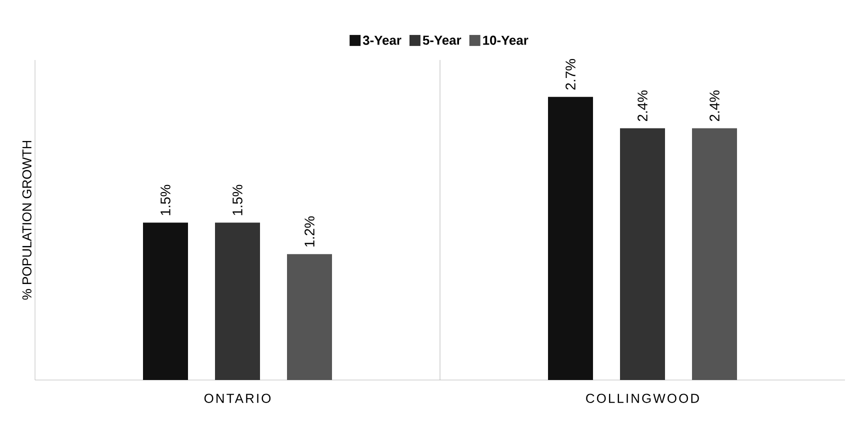 Image resolution: width=863 pixels, height=426 pixels. Describe the element at coordinates (382, 40) in the screenshot. I see `legend-label: 3-Year` at that location.